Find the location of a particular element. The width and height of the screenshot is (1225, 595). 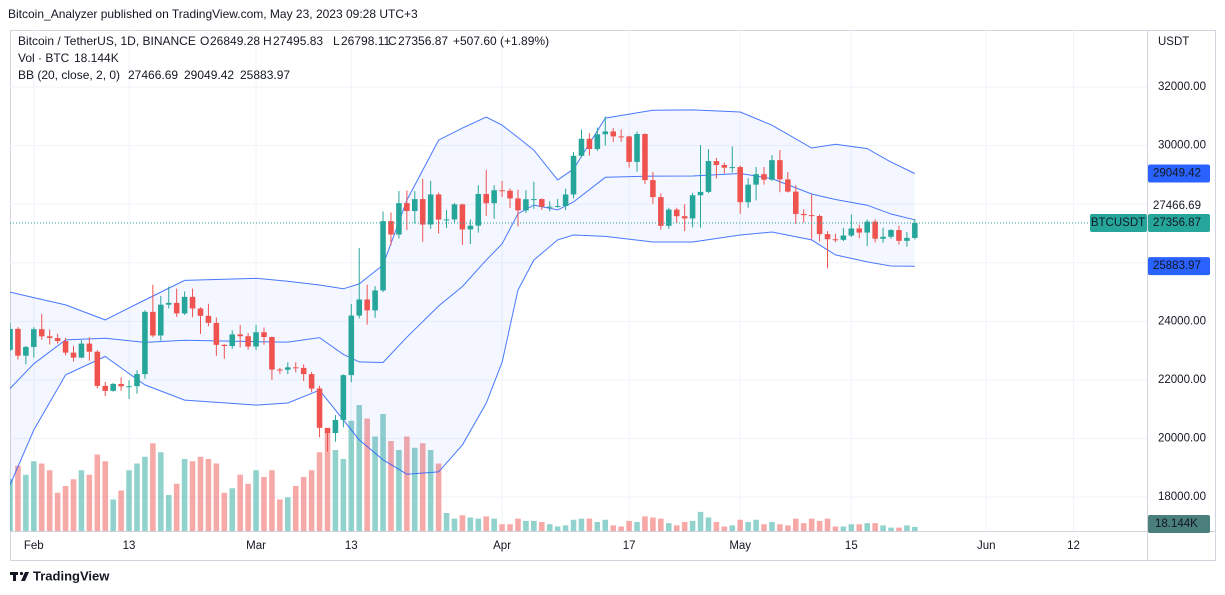

x-tick-label: Apr is located at coordinates (502, 546).